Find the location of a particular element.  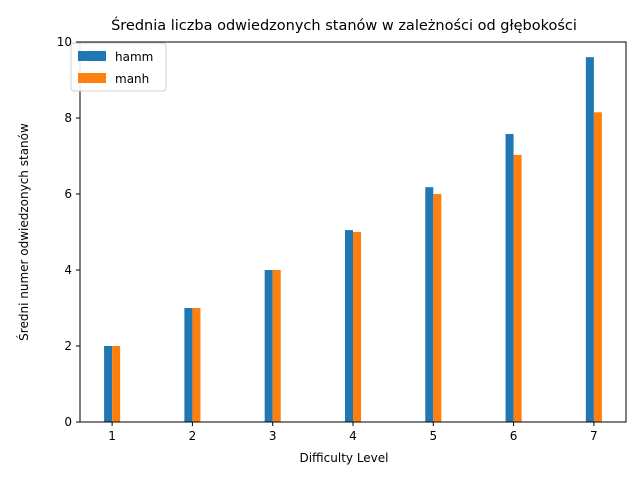

y-tick-label: 6 is located at coordinates (68, 194).